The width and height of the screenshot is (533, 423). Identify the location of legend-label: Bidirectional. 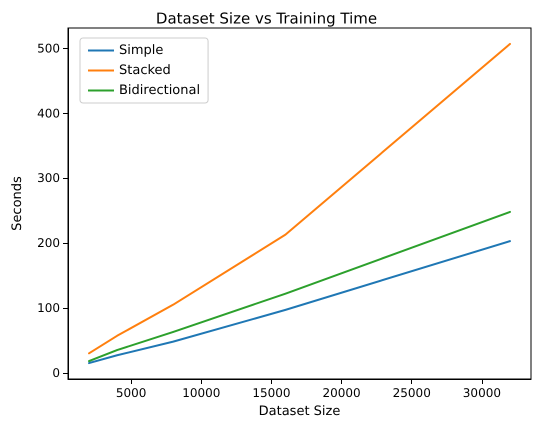
(159, 90).